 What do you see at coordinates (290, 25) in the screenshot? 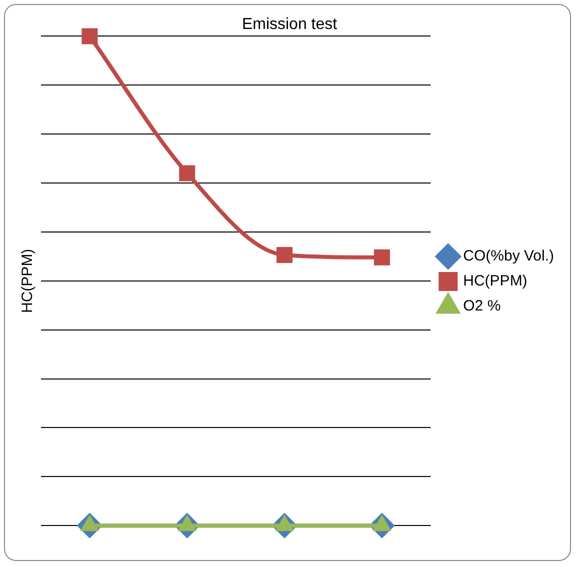
I see `chart-title: Emission test` at bounding box center [290, 25].